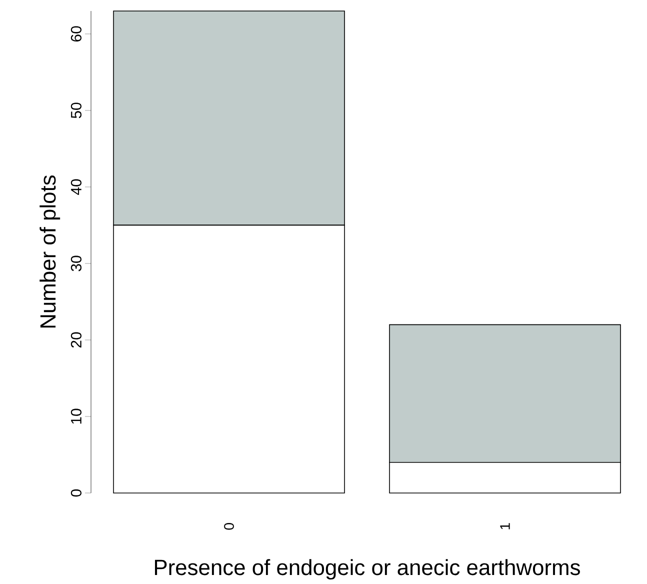 The image size is (647, 584). What do you see at coordinates (50, 251) in the screenshot?
I see `y-axis-title: Number of plots` at bounding box center [50, 251].